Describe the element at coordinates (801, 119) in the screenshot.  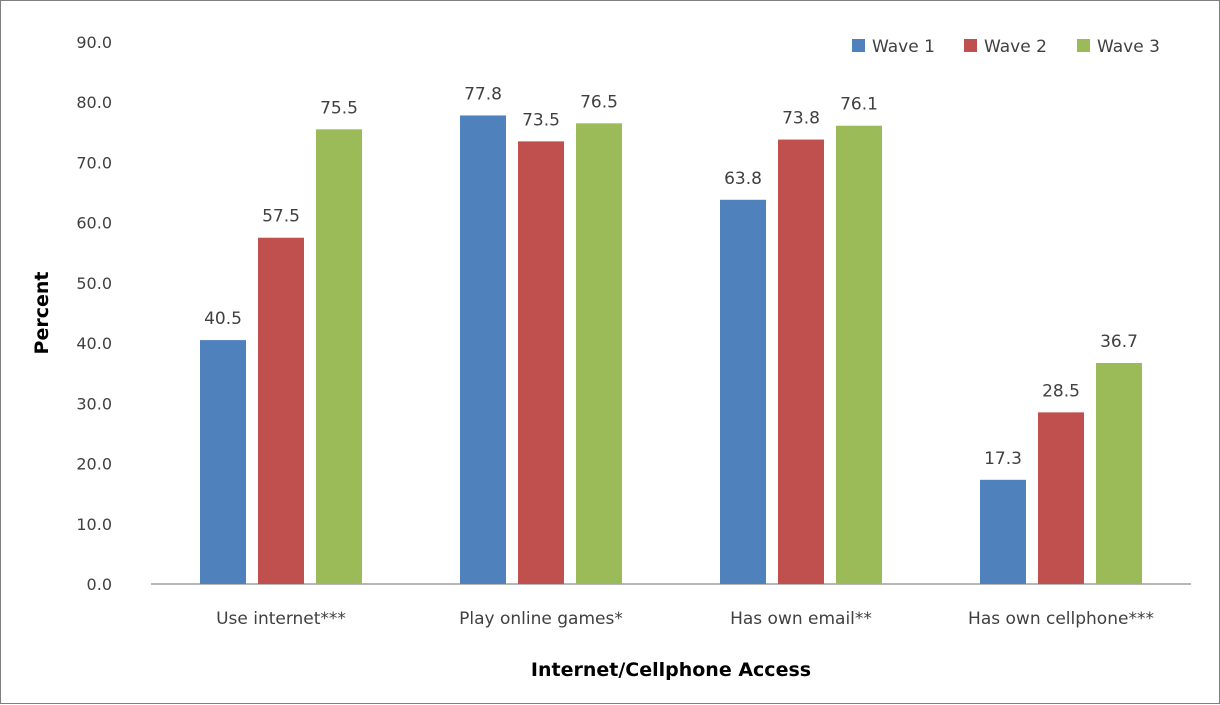
I see `data-label: 73.8` at that location.